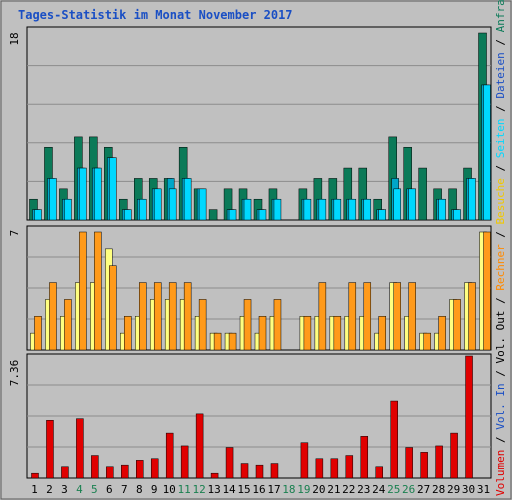 The width and height of the screenshot is (512, 500). Describe the element at coordinates (154, 489) in the screenshot. I see `x-tick-label: 9` at that location.